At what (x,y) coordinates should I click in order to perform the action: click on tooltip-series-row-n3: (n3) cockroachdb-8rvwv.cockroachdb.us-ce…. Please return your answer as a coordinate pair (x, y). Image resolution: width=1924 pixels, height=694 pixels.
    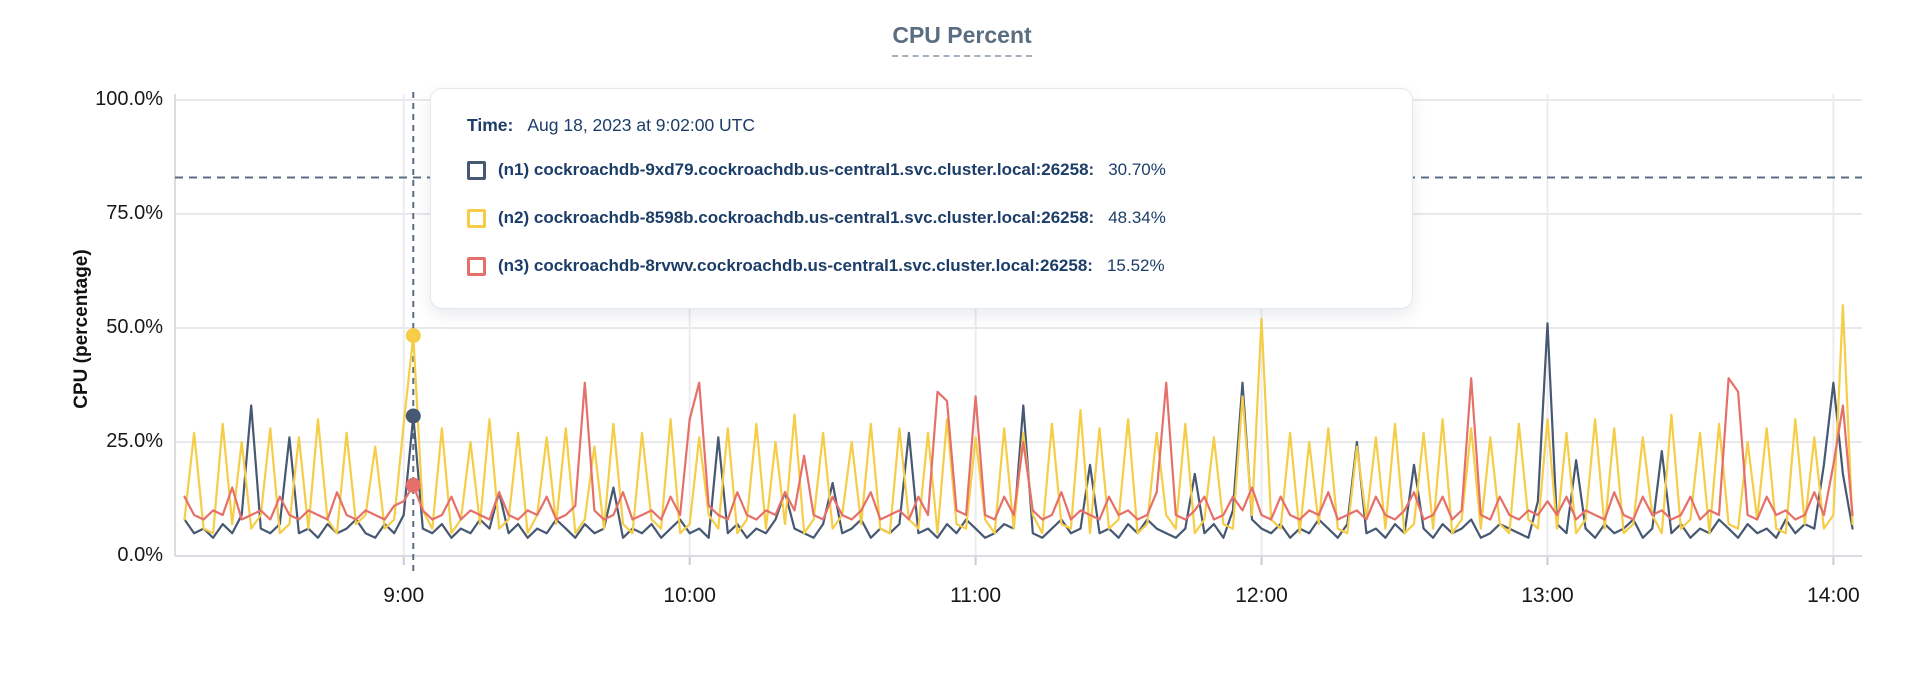
    Looking at the image, I should click on (924, 266).